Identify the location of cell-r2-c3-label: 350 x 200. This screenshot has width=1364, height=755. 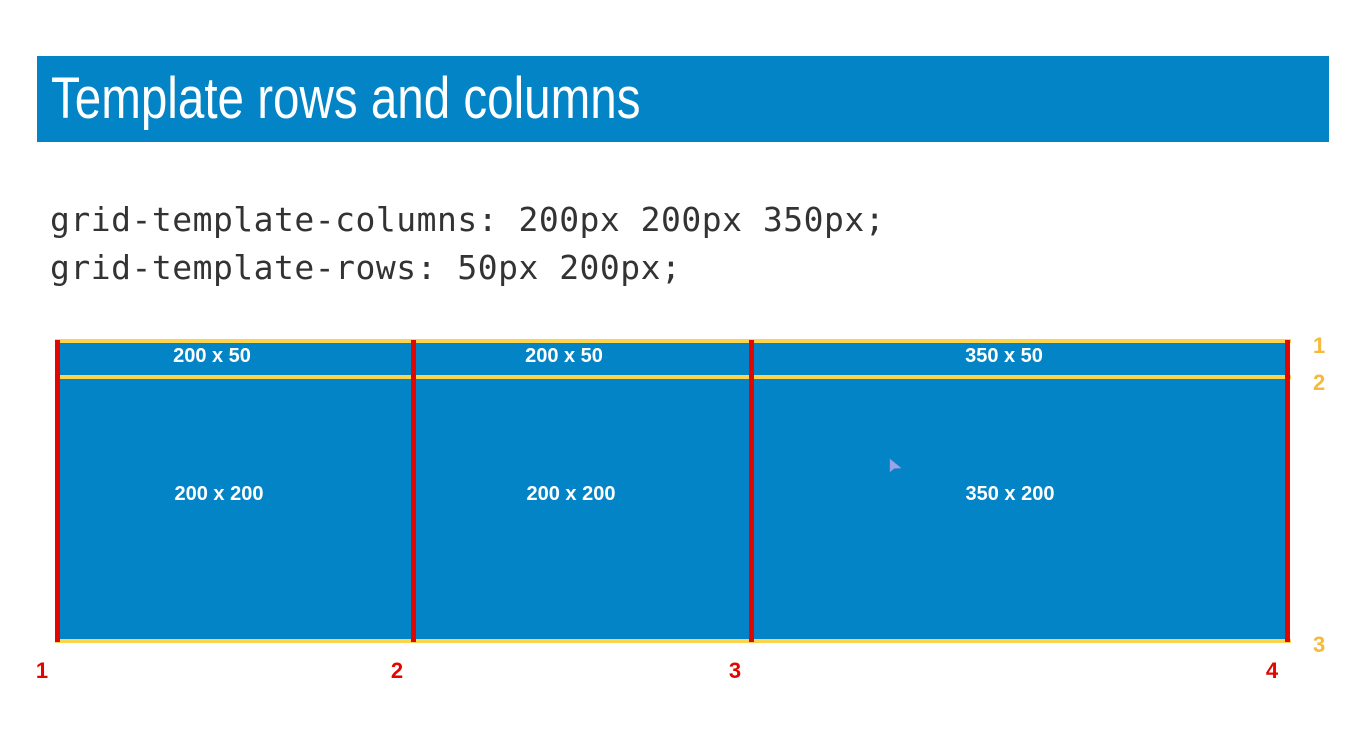
(1010, 494).